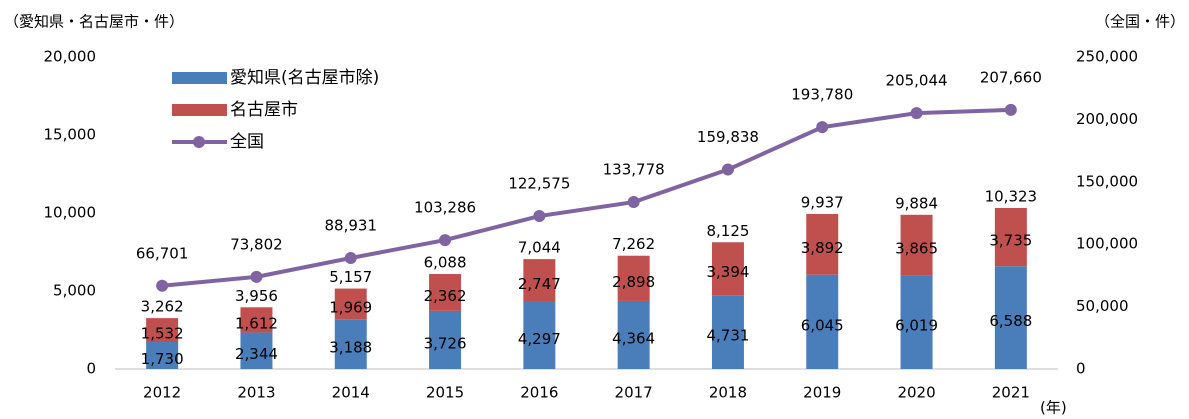 This screenshot has width=1189, height=419. I want to click on x-tick-label: 2016, so click(539, 393).